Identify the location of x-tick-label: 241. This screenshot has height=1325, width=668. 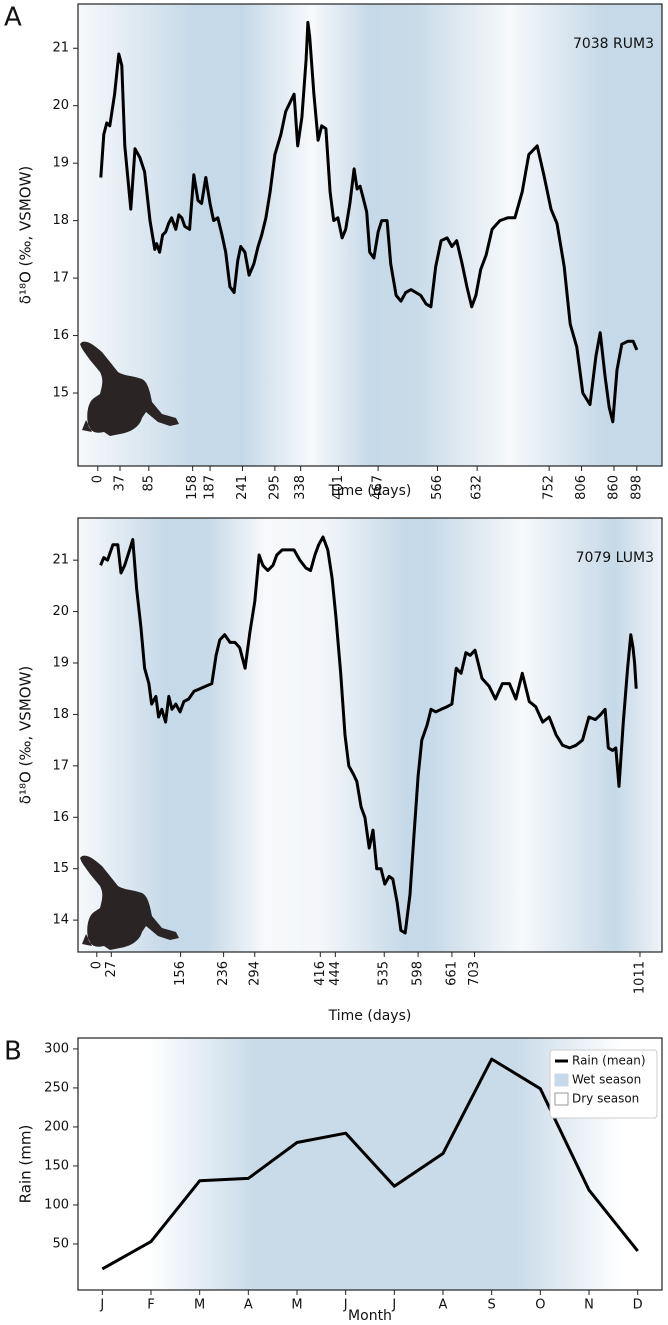
(242, 487).